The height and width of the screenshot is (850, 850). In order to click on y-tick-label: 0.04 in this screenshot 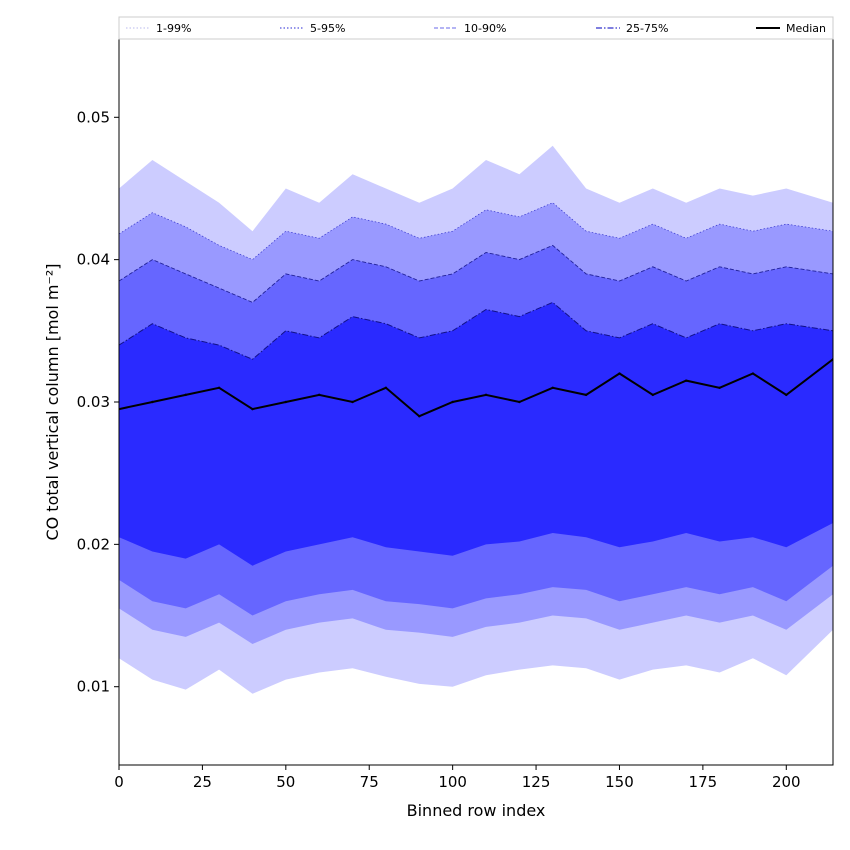, I will do `click(93, 260)`.